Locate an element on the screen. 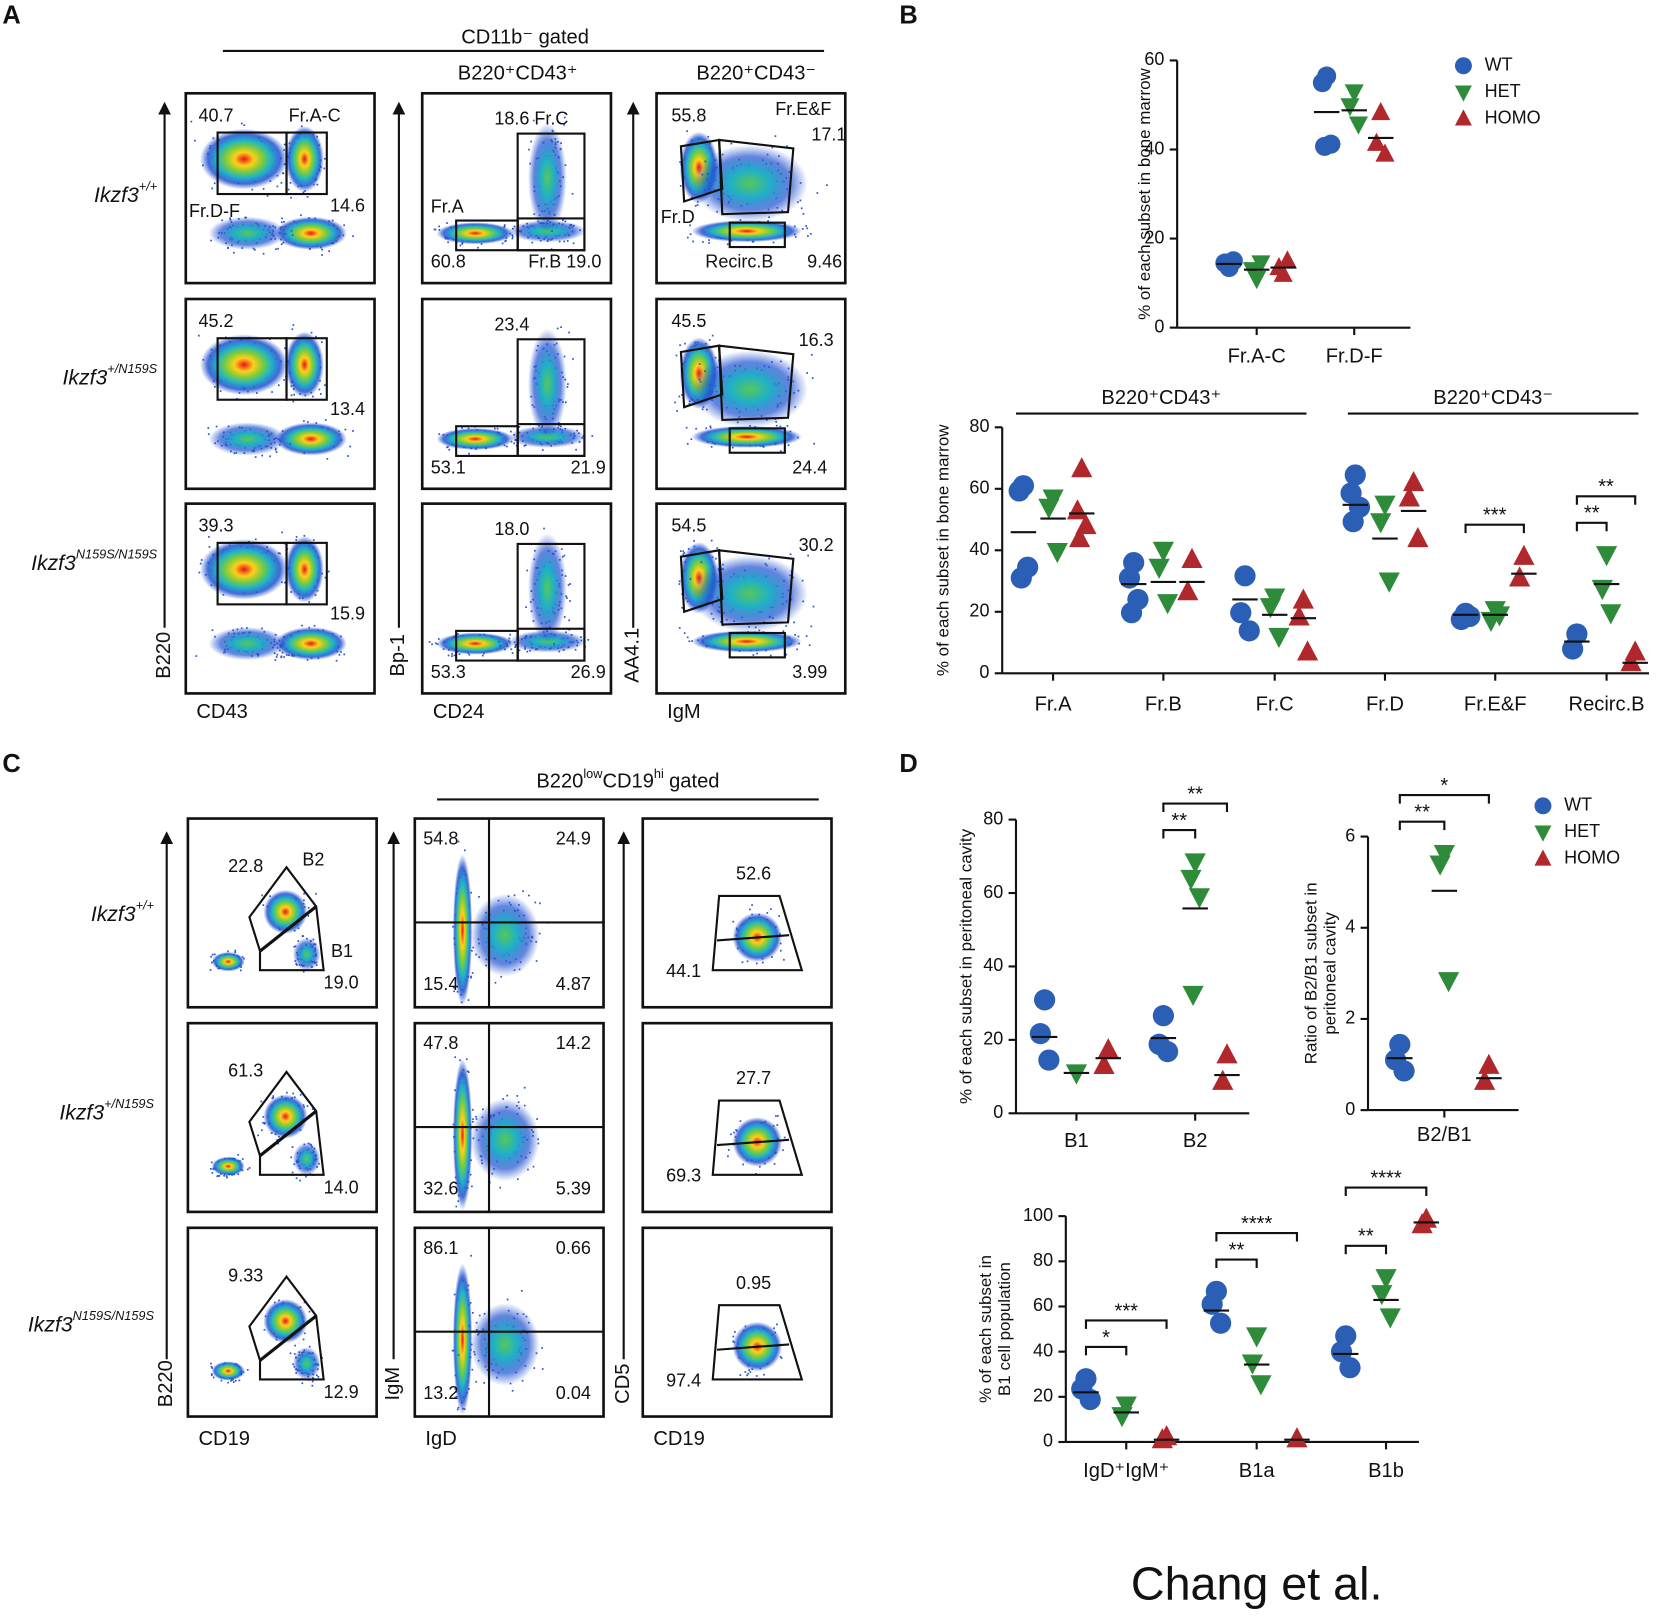  genotype-sup: +/N159S is located at coordinates (132, 368).